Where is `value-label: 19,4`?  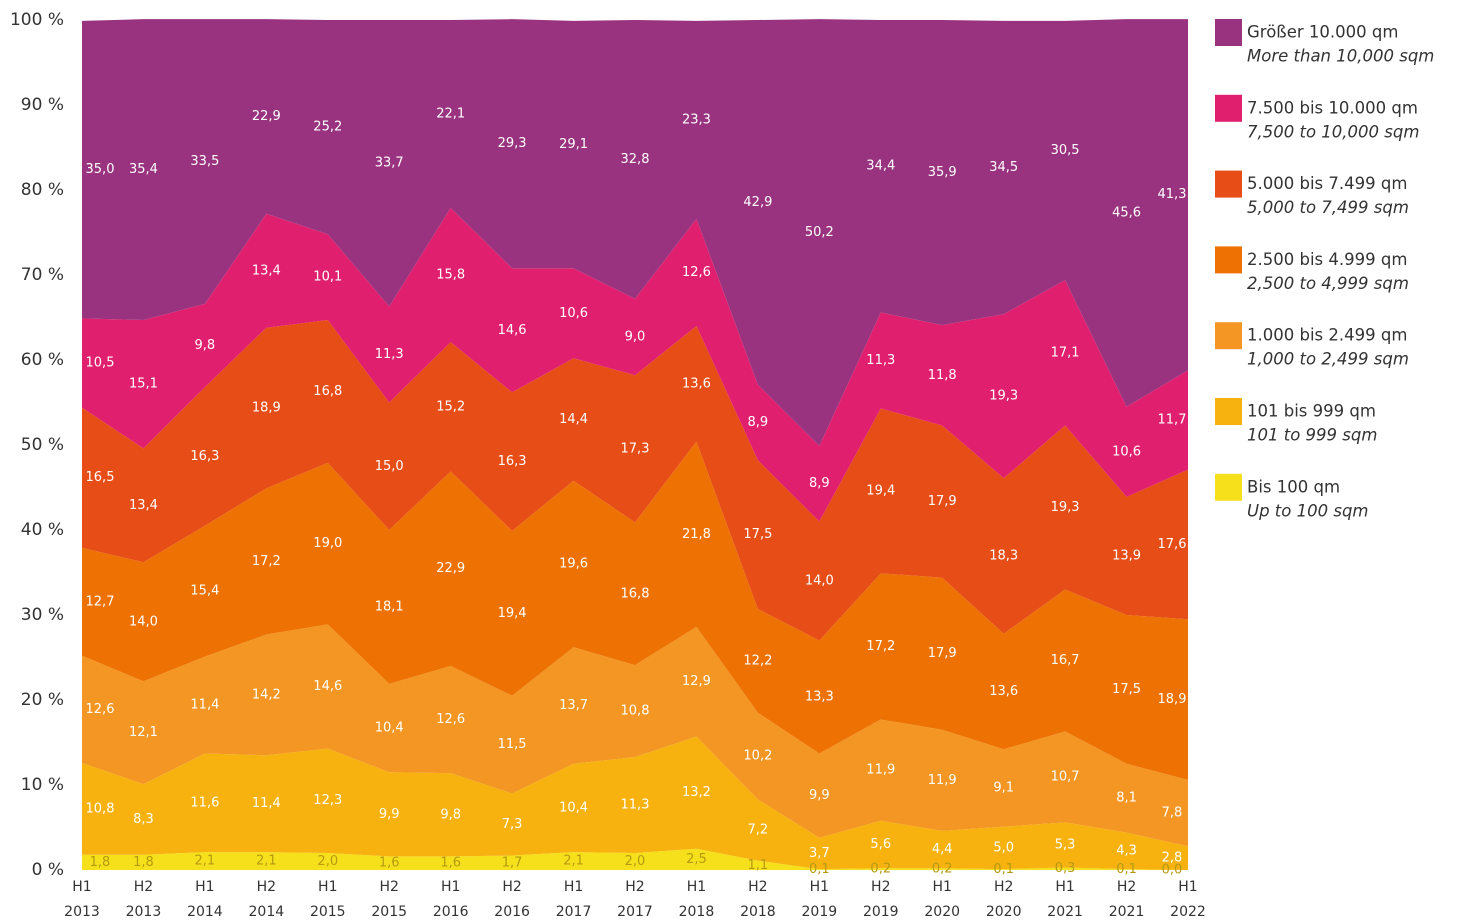
value-label: 19,4 is located at coordinates (880, 490).